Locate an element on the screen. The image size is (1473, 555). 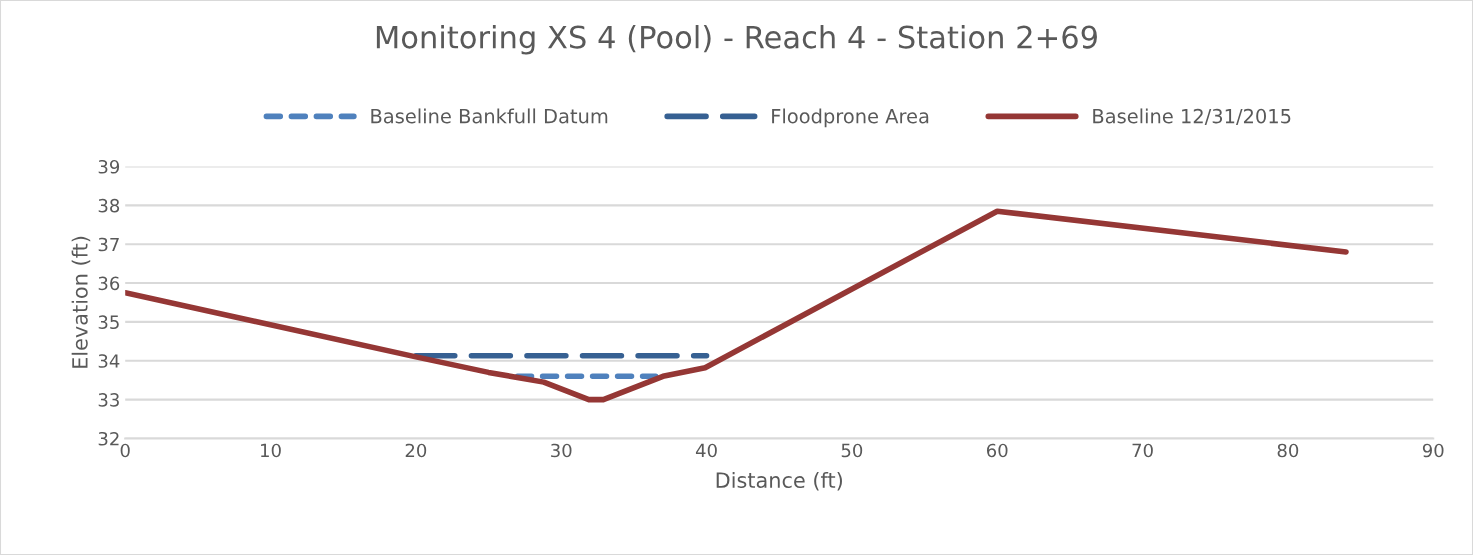
legend-label: Floodprone Area is located at coordinates (850, 118).